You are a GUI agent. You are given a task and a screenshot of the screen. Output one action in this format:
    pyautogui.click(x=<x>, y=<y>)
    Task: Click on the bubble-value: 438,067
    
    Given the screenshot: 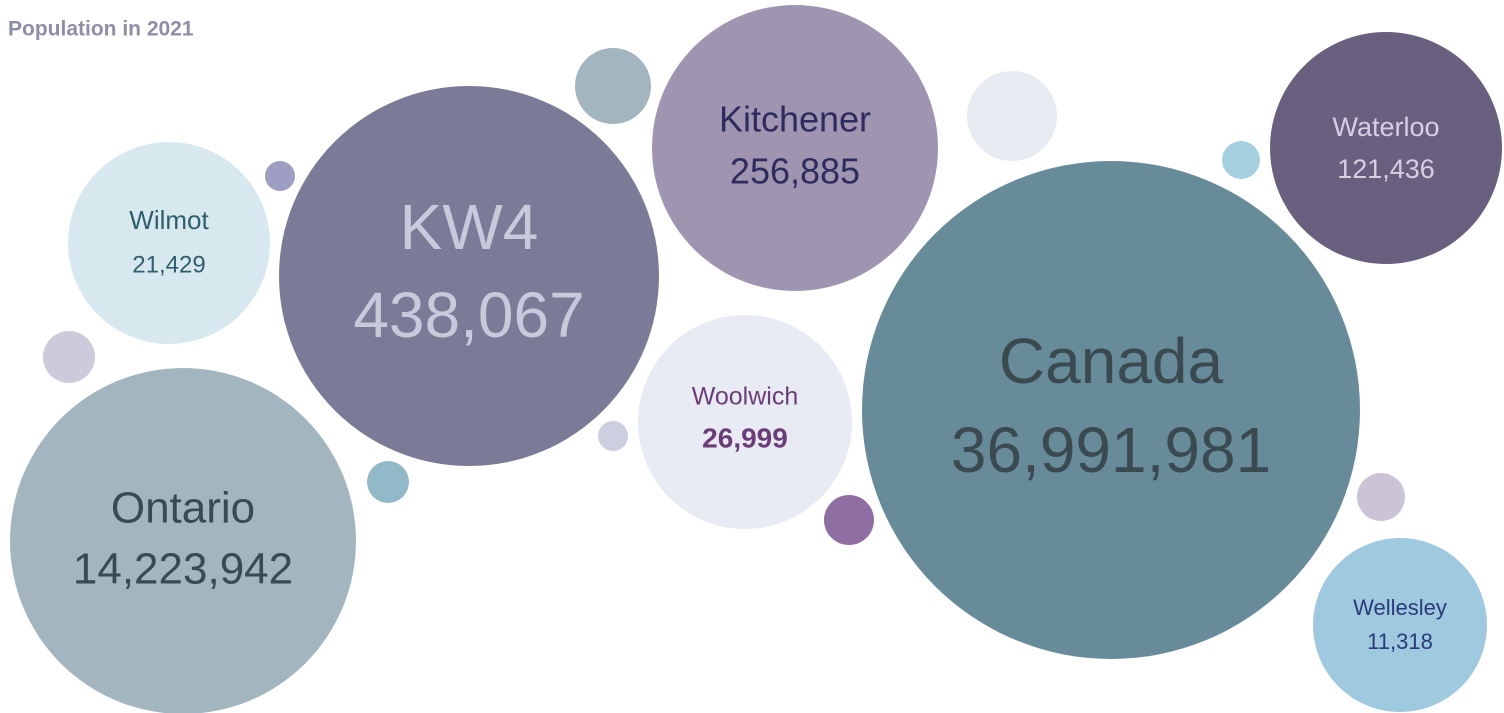 What is the action you would take?
    pyautogui.click(x=468, y=315)
    